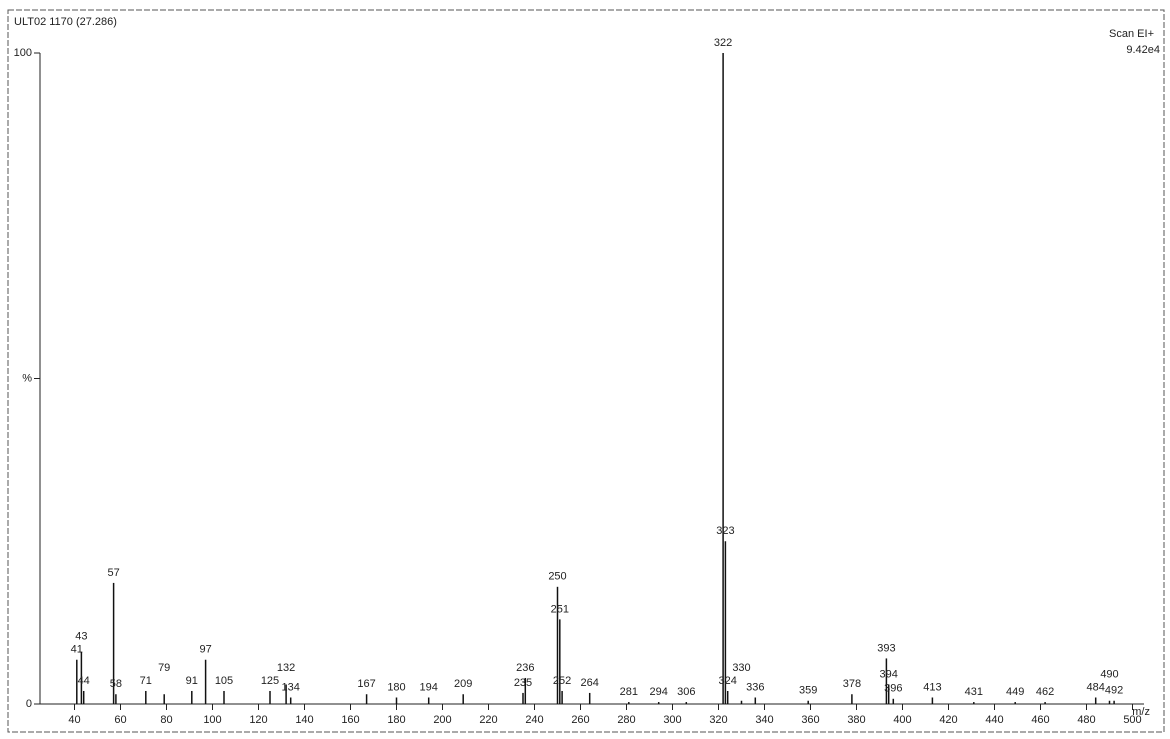  What do you see at coordinates (366, 684) in the screenshot?
I see `peak-label: 167` at bounding box center [366, 684].